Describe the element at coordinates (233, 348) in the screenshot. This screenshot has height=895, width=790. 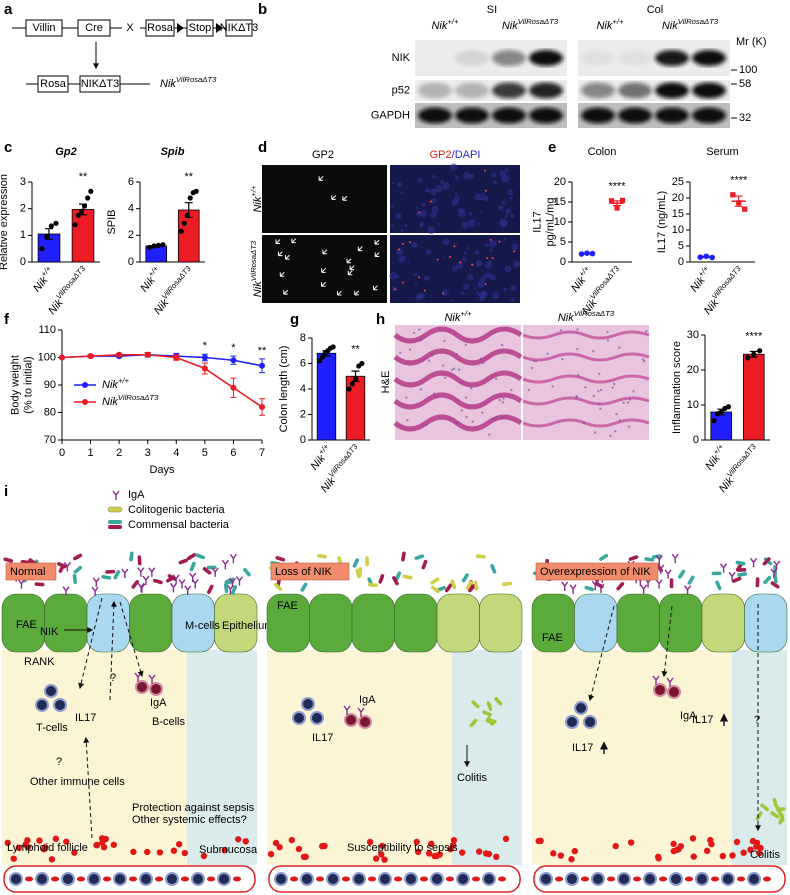
I see `significance: *` at that location.